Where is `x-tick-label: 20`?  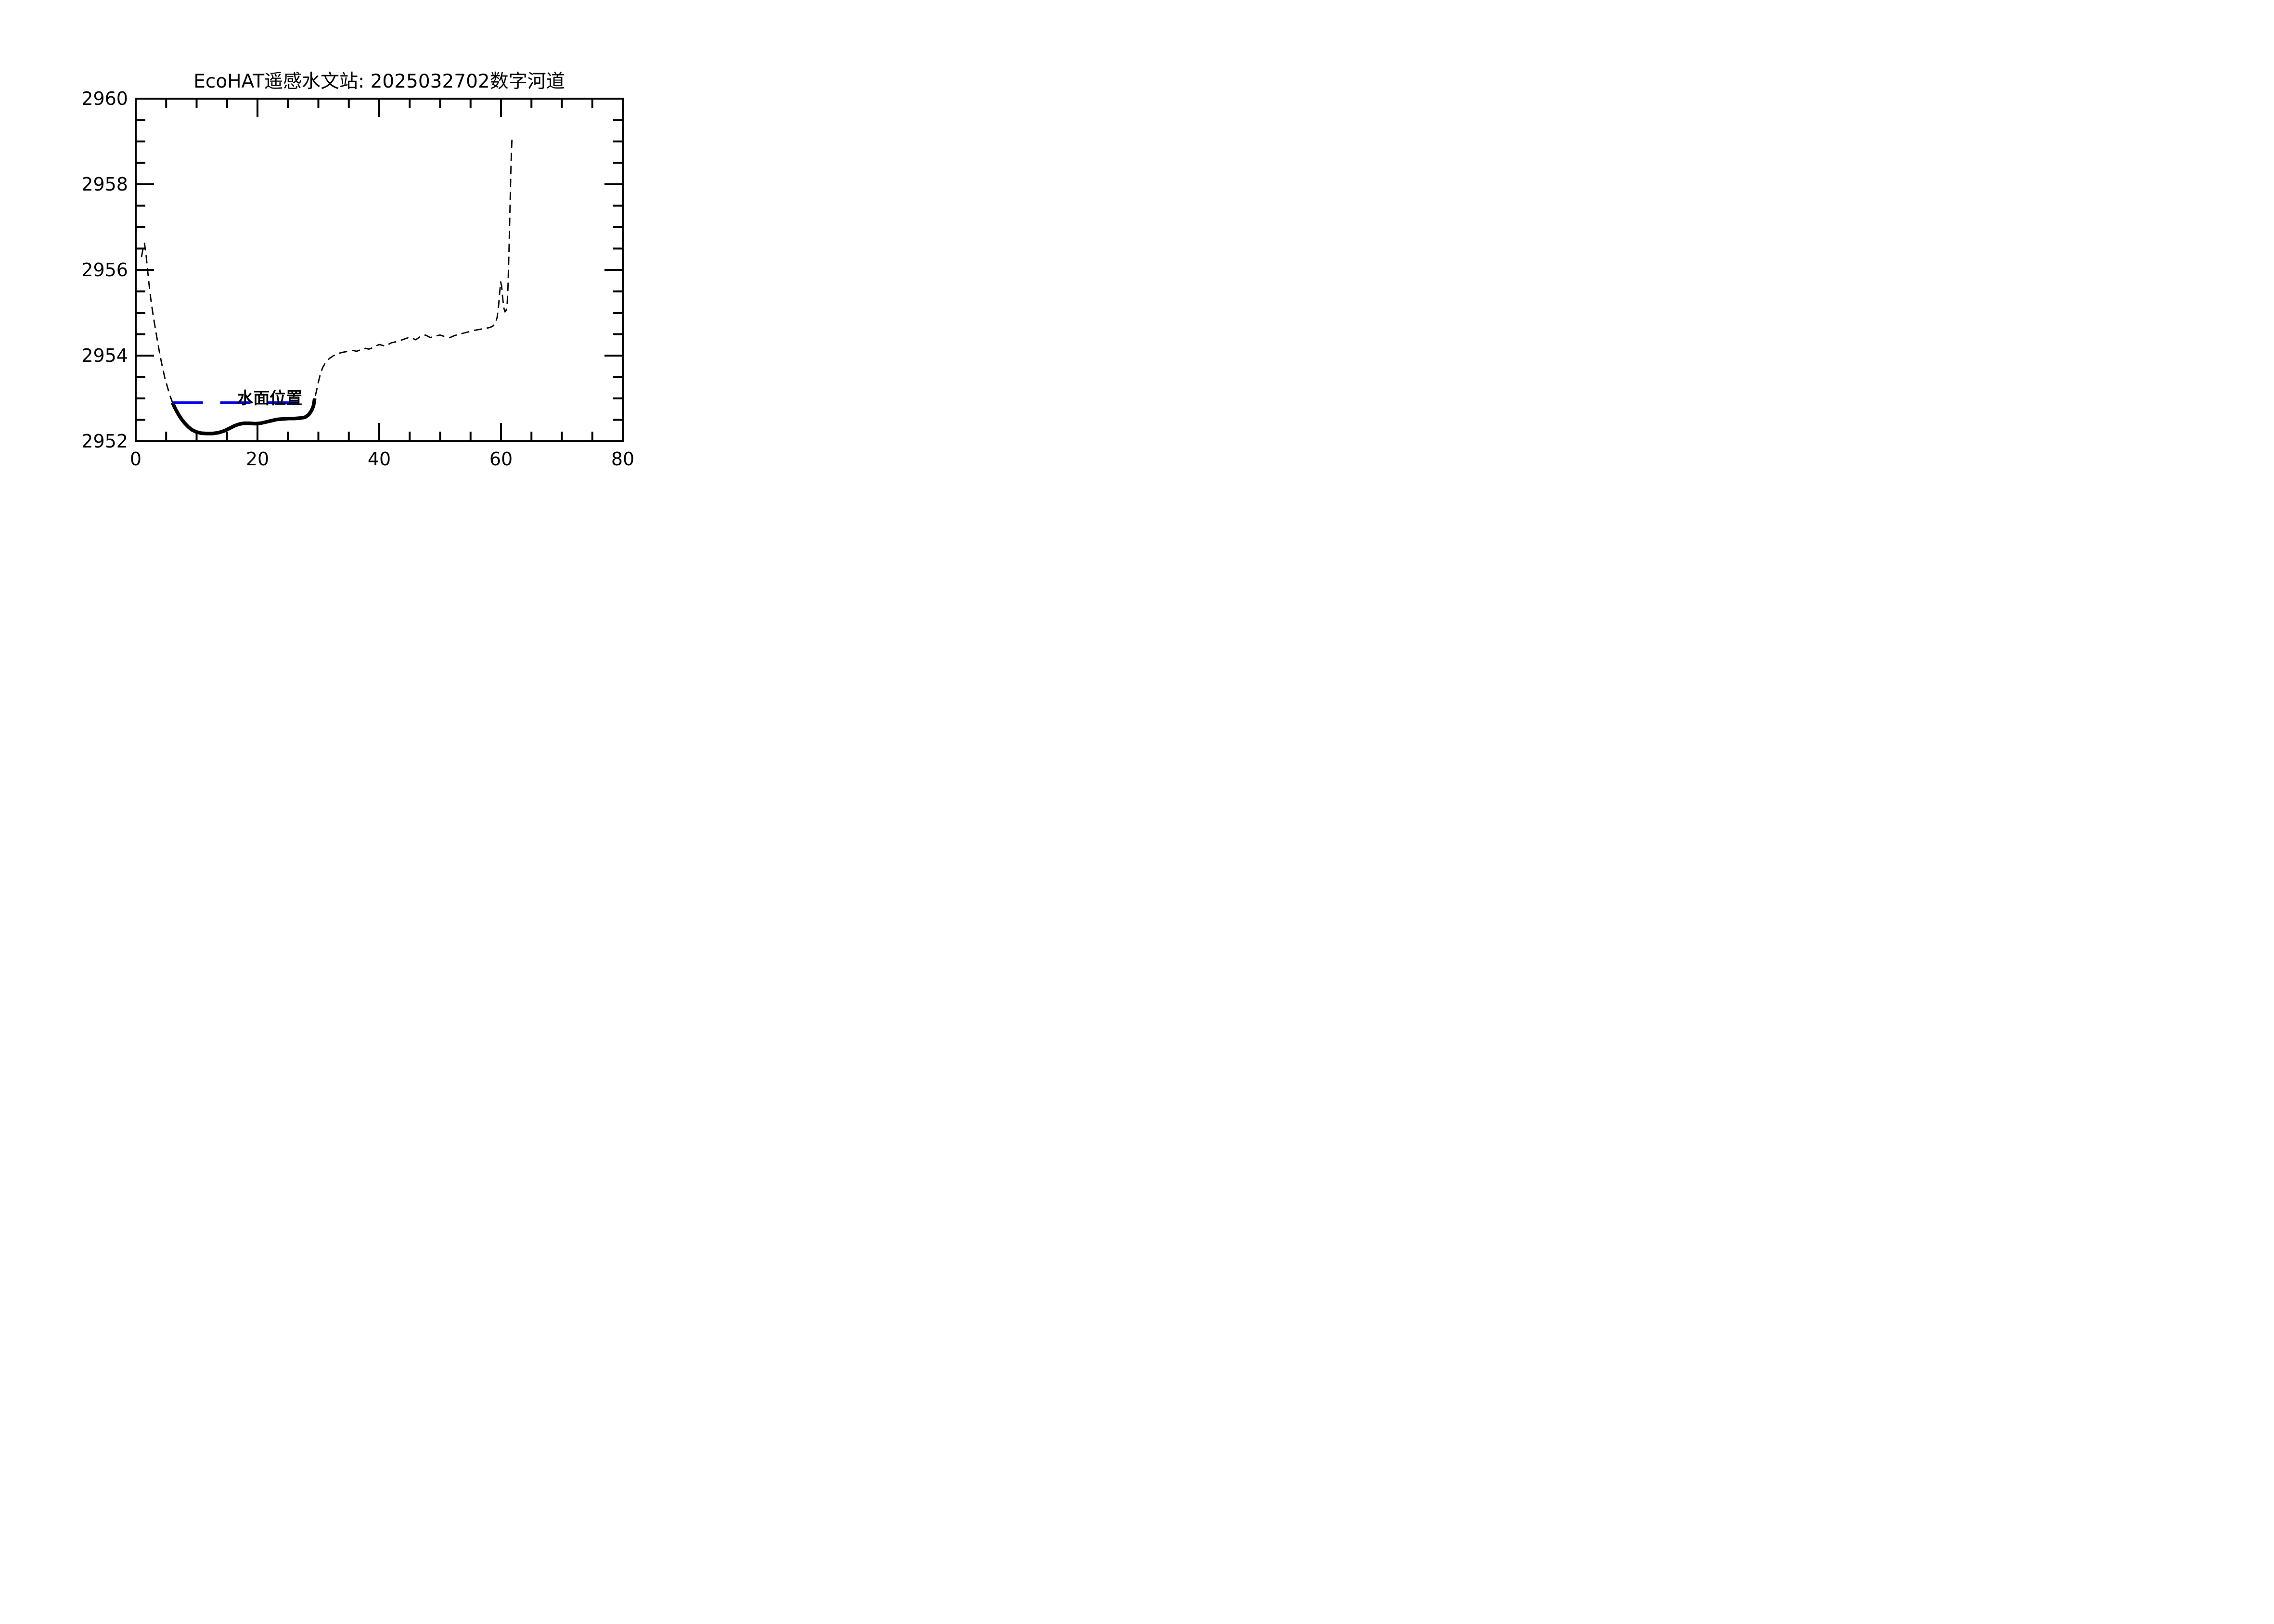 x-tick-label: 20 is located at coordinates (257, 459).